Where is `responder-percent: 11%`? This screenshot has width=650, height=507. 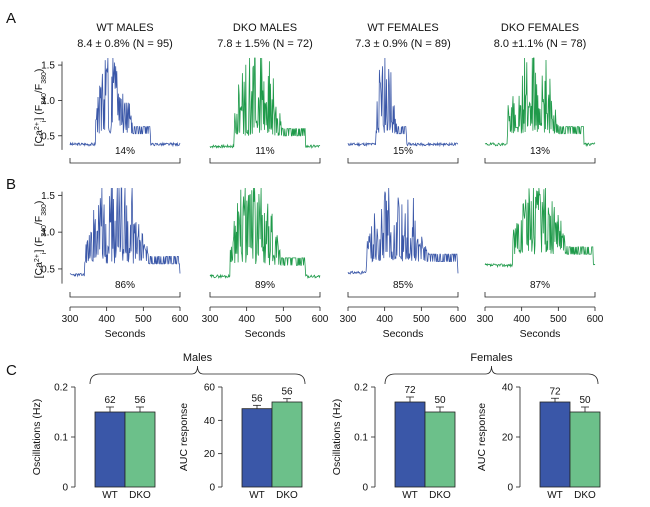 responder-percent: 11% is located at coordinates (264, 151).